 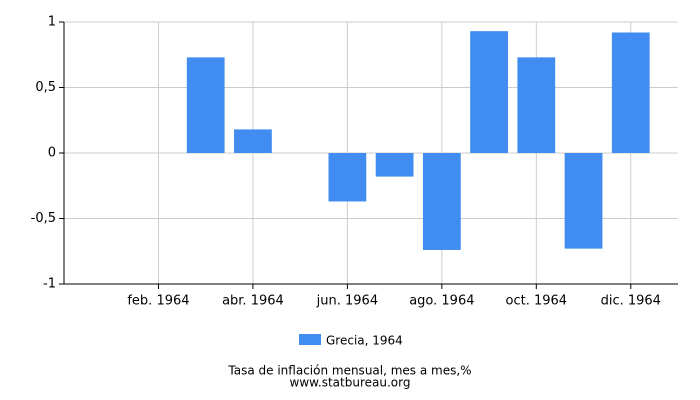 What do you see at coordinates (43, 218) in the screenshot?
I see `y-tick-label: -0,5` at bounding box center [43, 218].